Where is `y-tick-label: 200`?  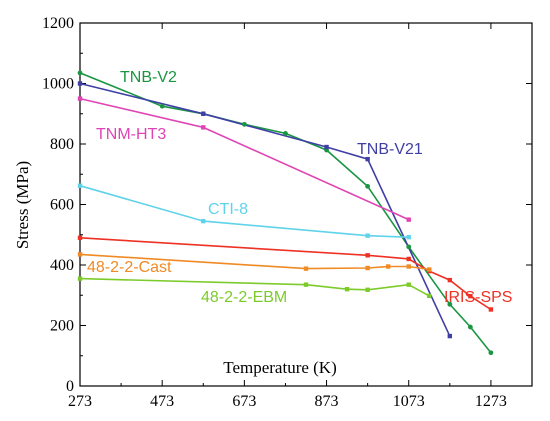
y-tick-label: 200 is located at coordinates (62, 326).